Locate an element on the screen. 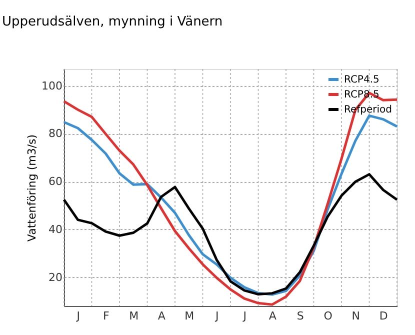 Image resolution: width=415 pixels, height=335 pixels. y-tick-label: 40 is located at coordinates (55, 229).